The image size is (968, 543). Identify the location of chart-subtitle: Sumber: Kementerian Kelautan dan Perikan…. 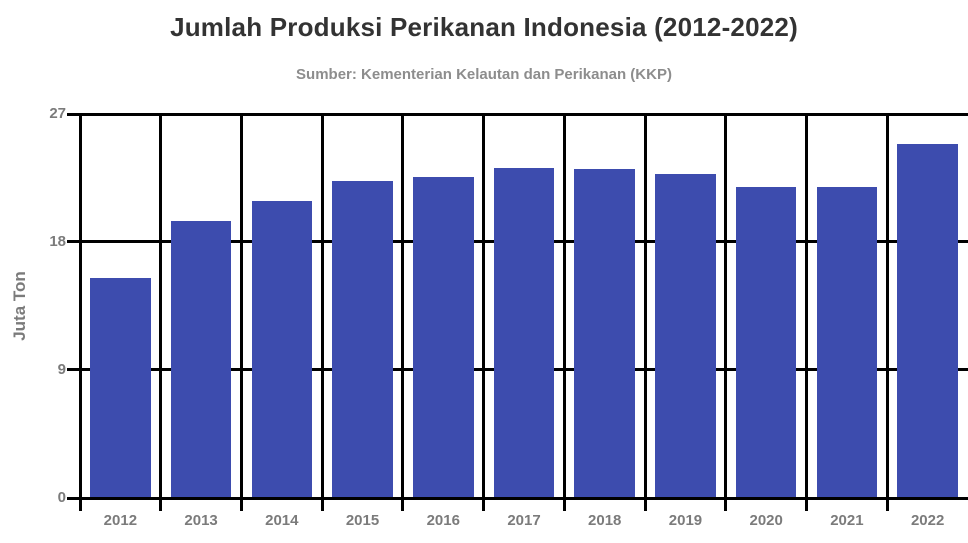
(484, 74).